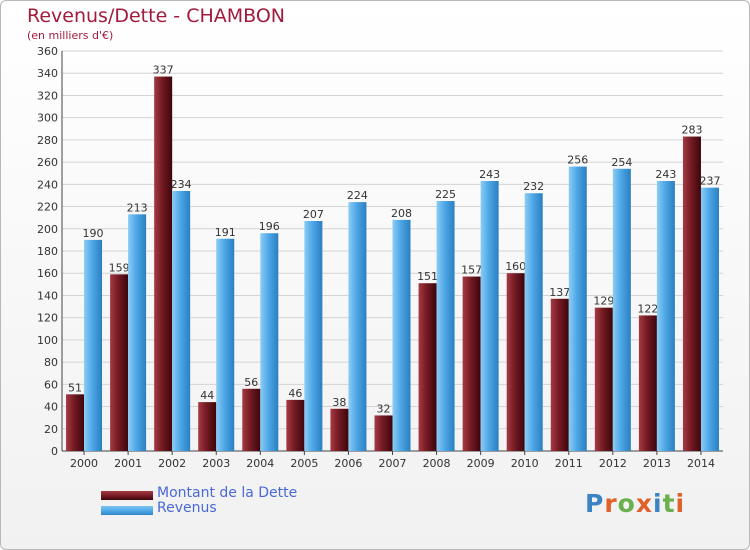 The width and height of the screenshot is (750, 550). I want to click on y-tick-label: 180, so click(47, 251).